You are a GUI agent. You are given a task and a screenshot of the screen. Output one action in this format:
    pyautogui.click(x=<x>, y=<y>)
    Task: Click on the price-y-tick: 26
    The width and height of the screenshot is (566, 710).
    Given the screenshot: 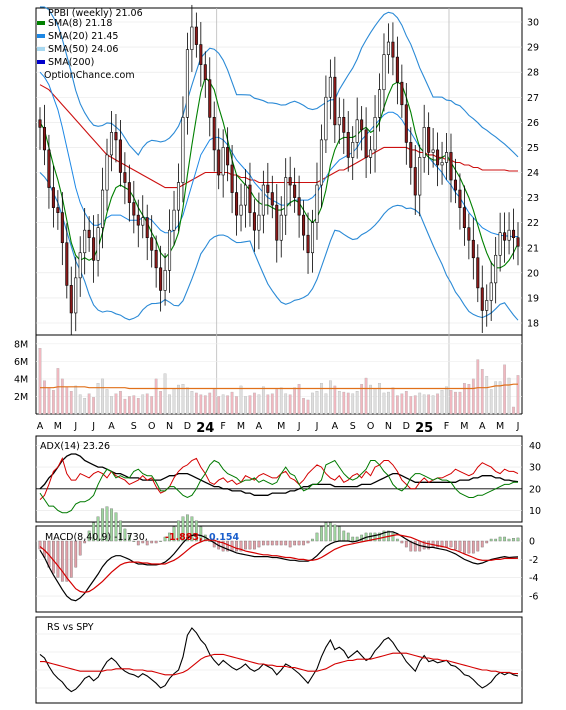 What is the action you would take?
    pyautogui.click(x=533, y=123)
    